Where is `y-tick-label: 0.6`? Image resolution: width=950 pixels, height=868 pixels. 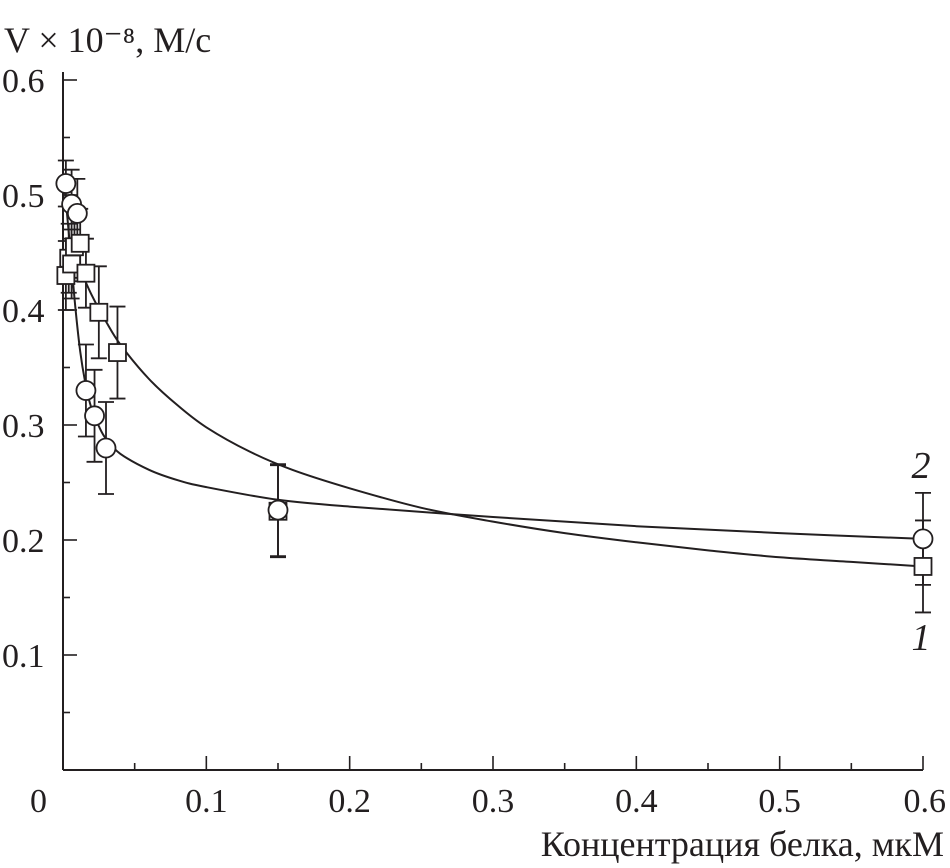 y-tick-label: 0.6 is located at coordinates (23, 81).